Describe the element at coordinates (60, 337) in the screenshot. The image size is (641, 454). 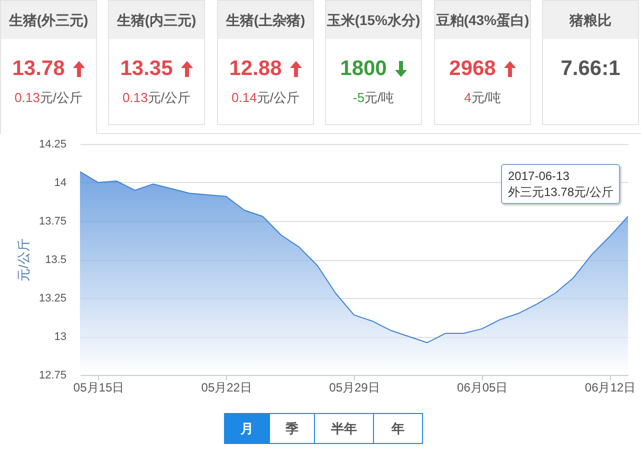
I see `y-tick-label: 13` at that location.